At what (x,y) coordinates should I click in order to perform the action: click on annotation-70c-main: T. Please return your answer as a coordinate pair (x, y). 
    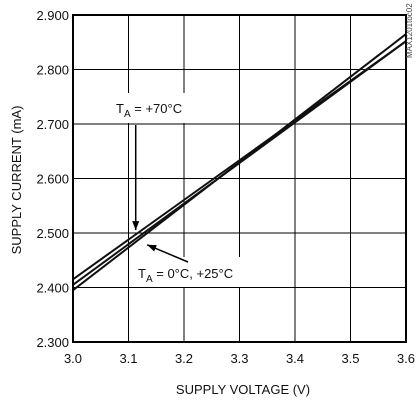
    Looking at the image, I should click on (120, 108).